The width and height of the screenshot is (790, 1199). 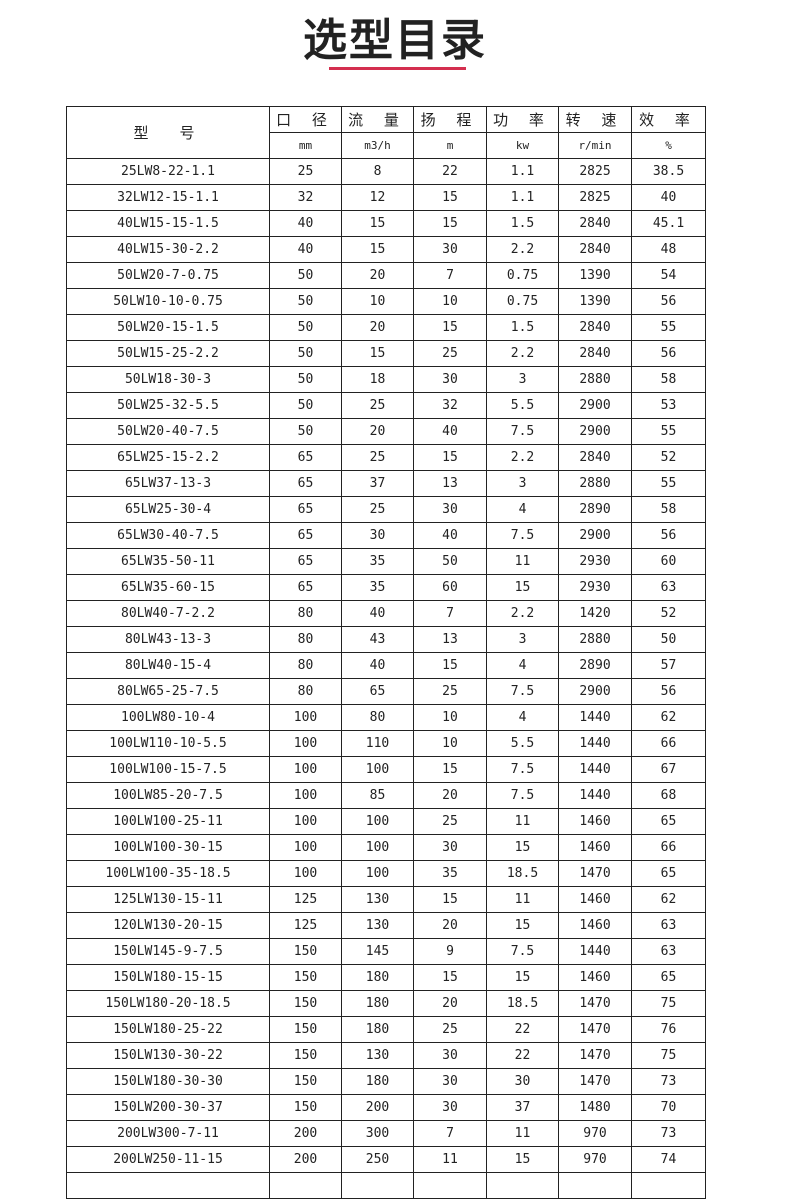 I want to click on cell-model: 25LW8-22-1.1, so click(x=168, y=171).